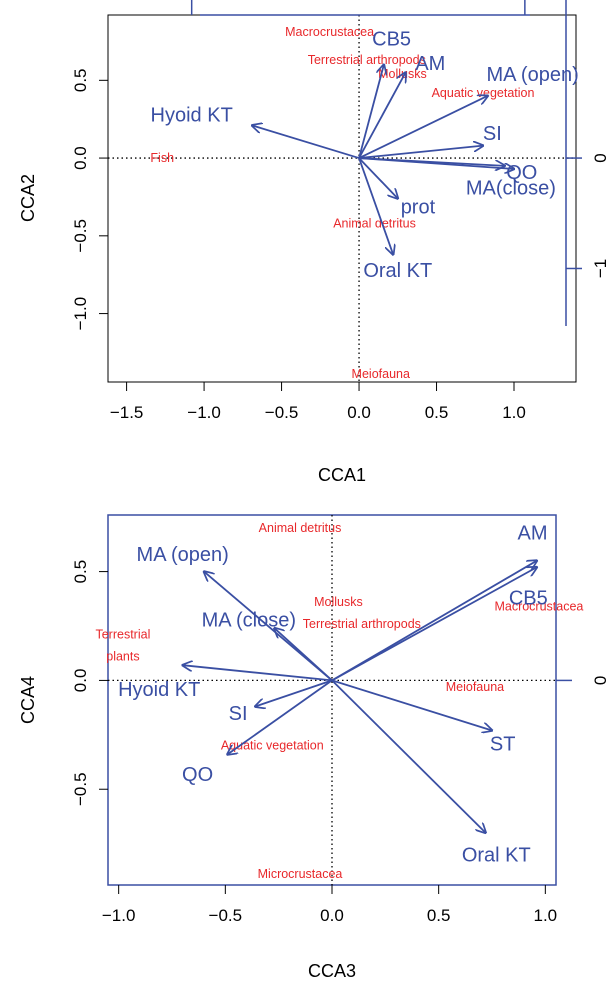 The height and width of the screenshot is (982, 616). What do you see at coordinates (226, 915) in the screenshot?
I see `x-tick-label-1: −0.5` at bounding box center [226, 915].